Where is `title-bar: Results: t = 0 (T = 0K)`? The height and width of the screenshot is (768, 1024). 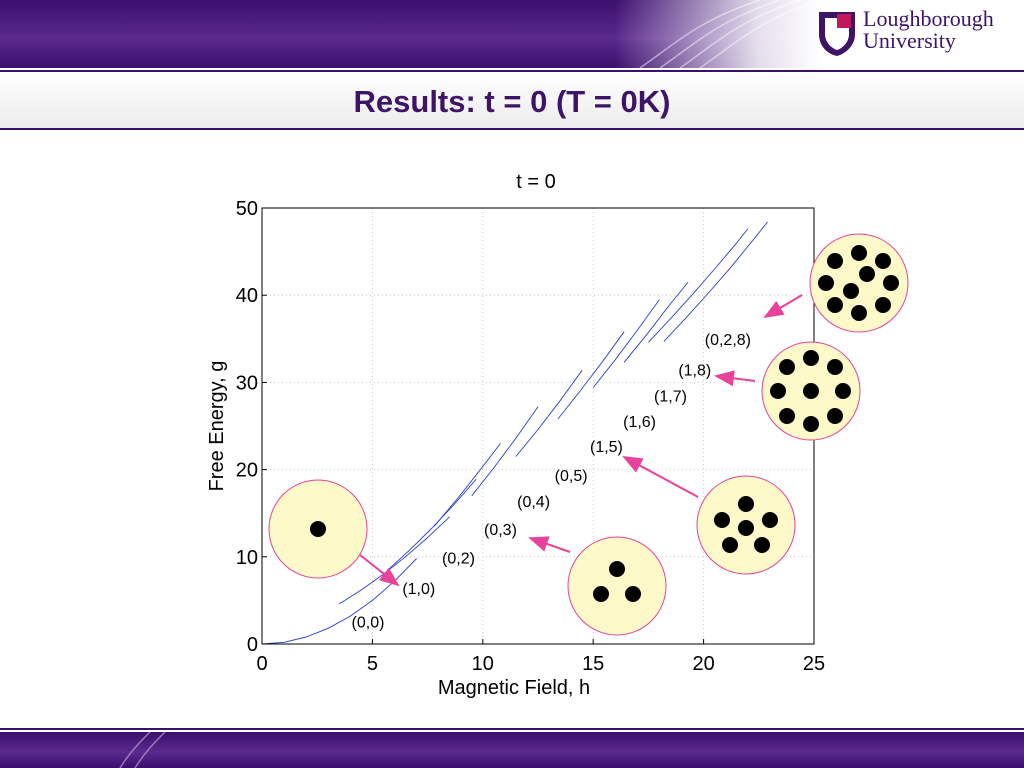 title-bar: Results: t = 0 (T = 0K) is located at coordinates (512, 100).